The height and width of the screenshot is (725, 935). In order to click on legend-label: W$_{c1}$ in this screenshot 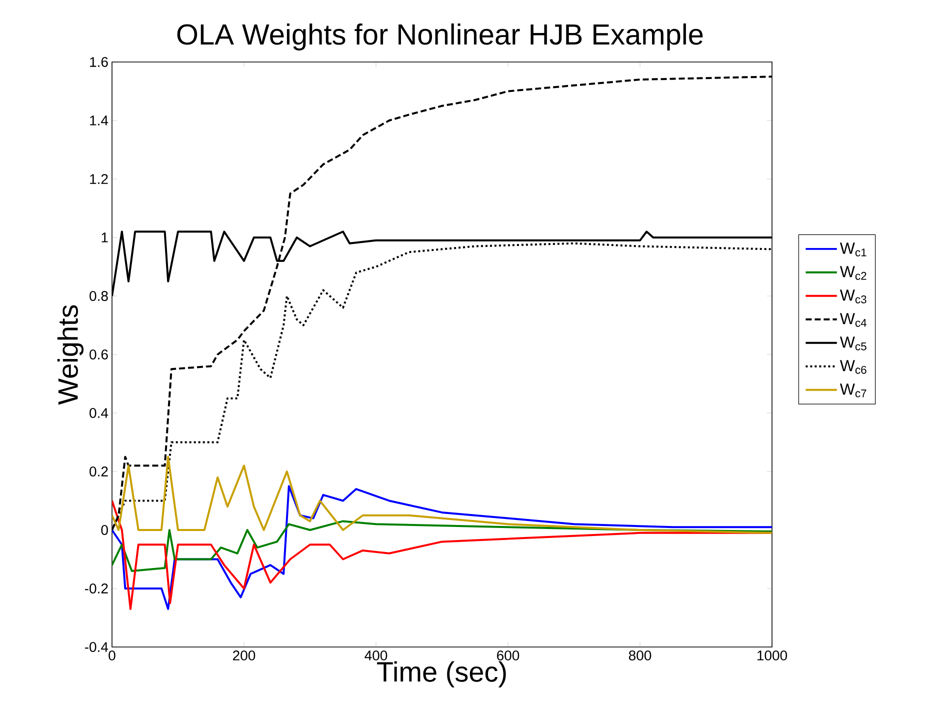, I will do `click(853, 249)`.